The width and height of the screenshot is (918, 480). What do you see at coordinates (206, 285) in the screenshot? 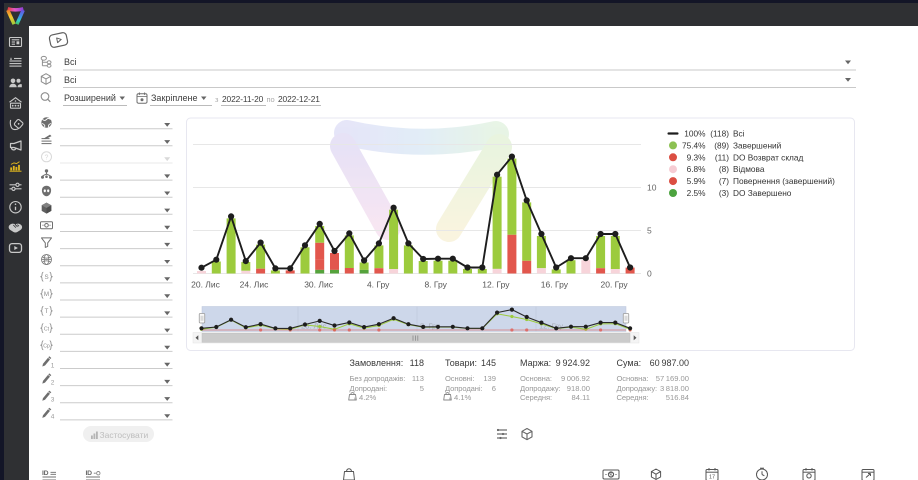
I see `svg-text: 20. Лис` at bounding box center [206, 285].